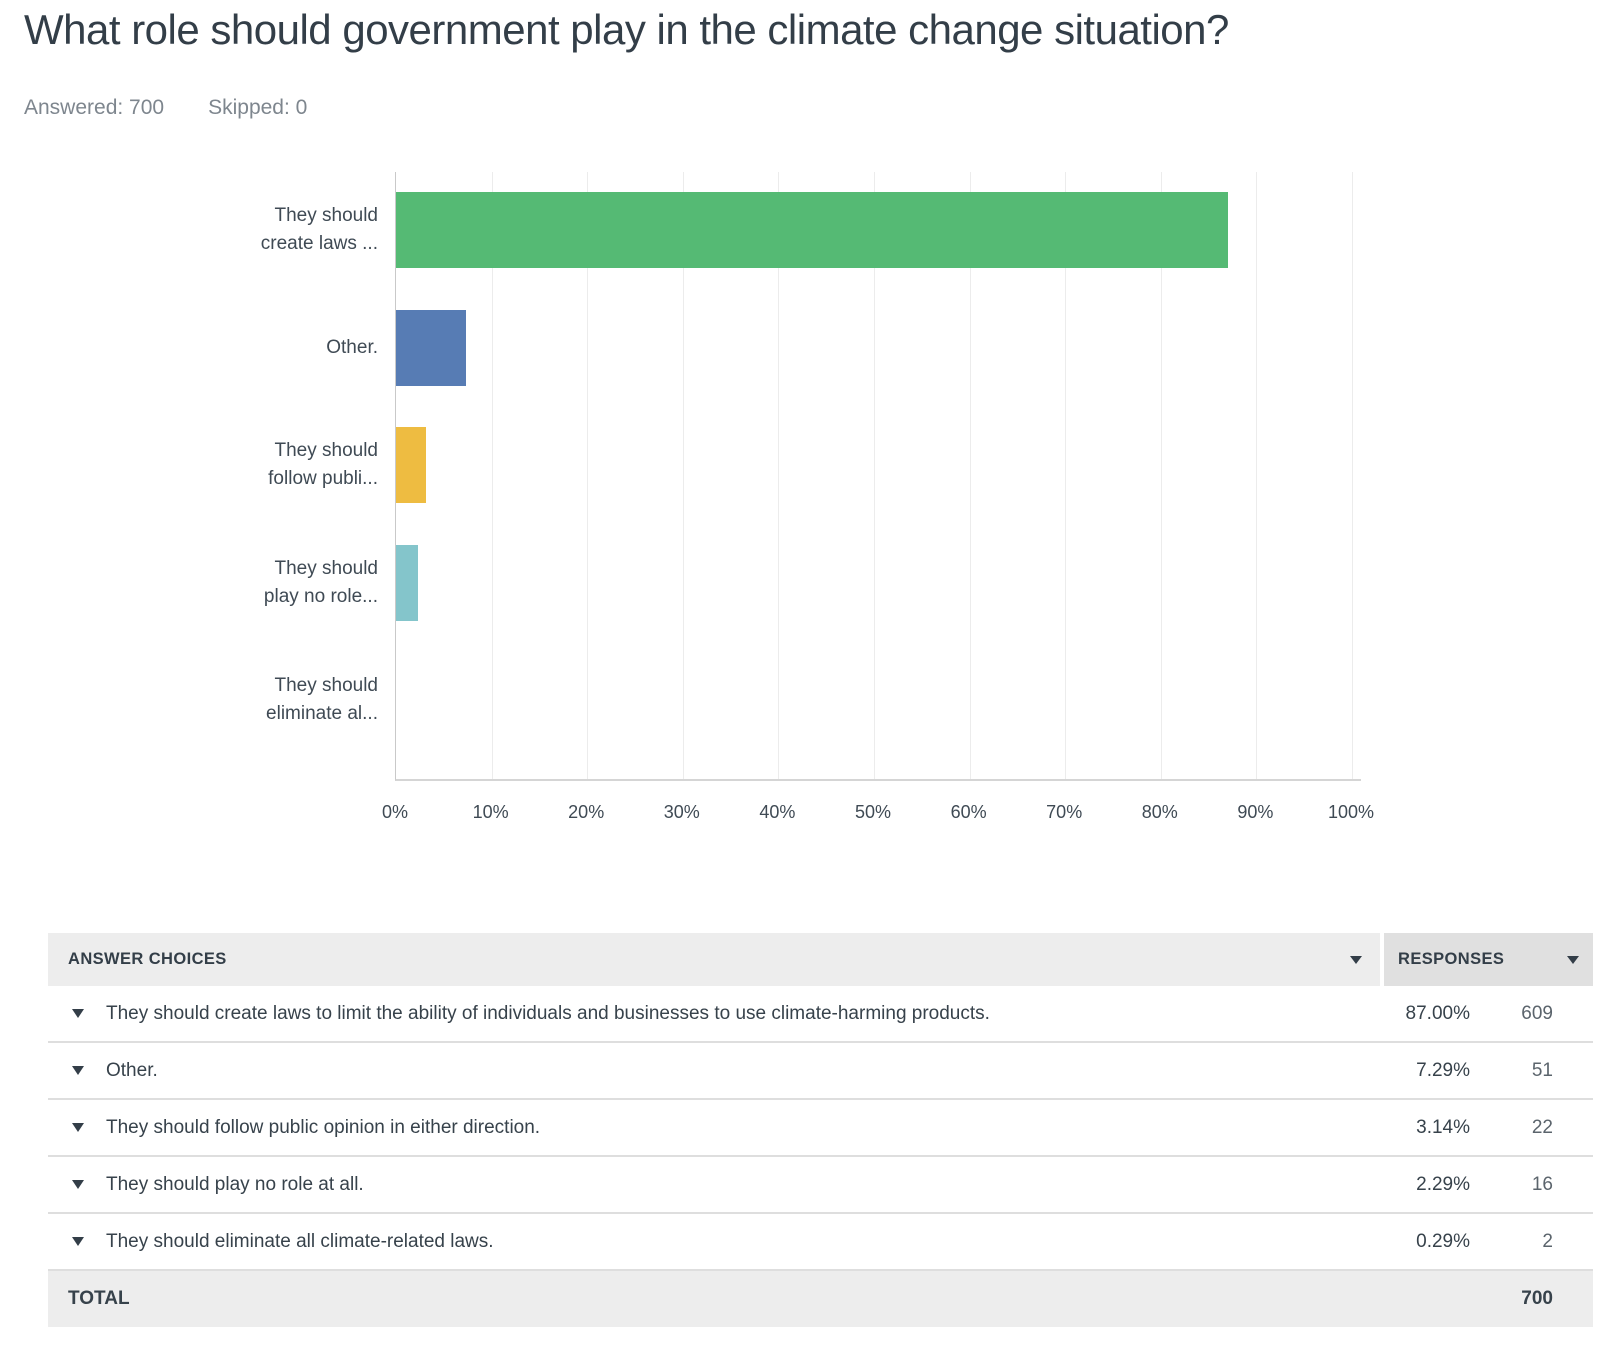  Describe the element at coordinates (1443, 1070) in the screenshot. I see `response-percent: 7.29%` at that location.